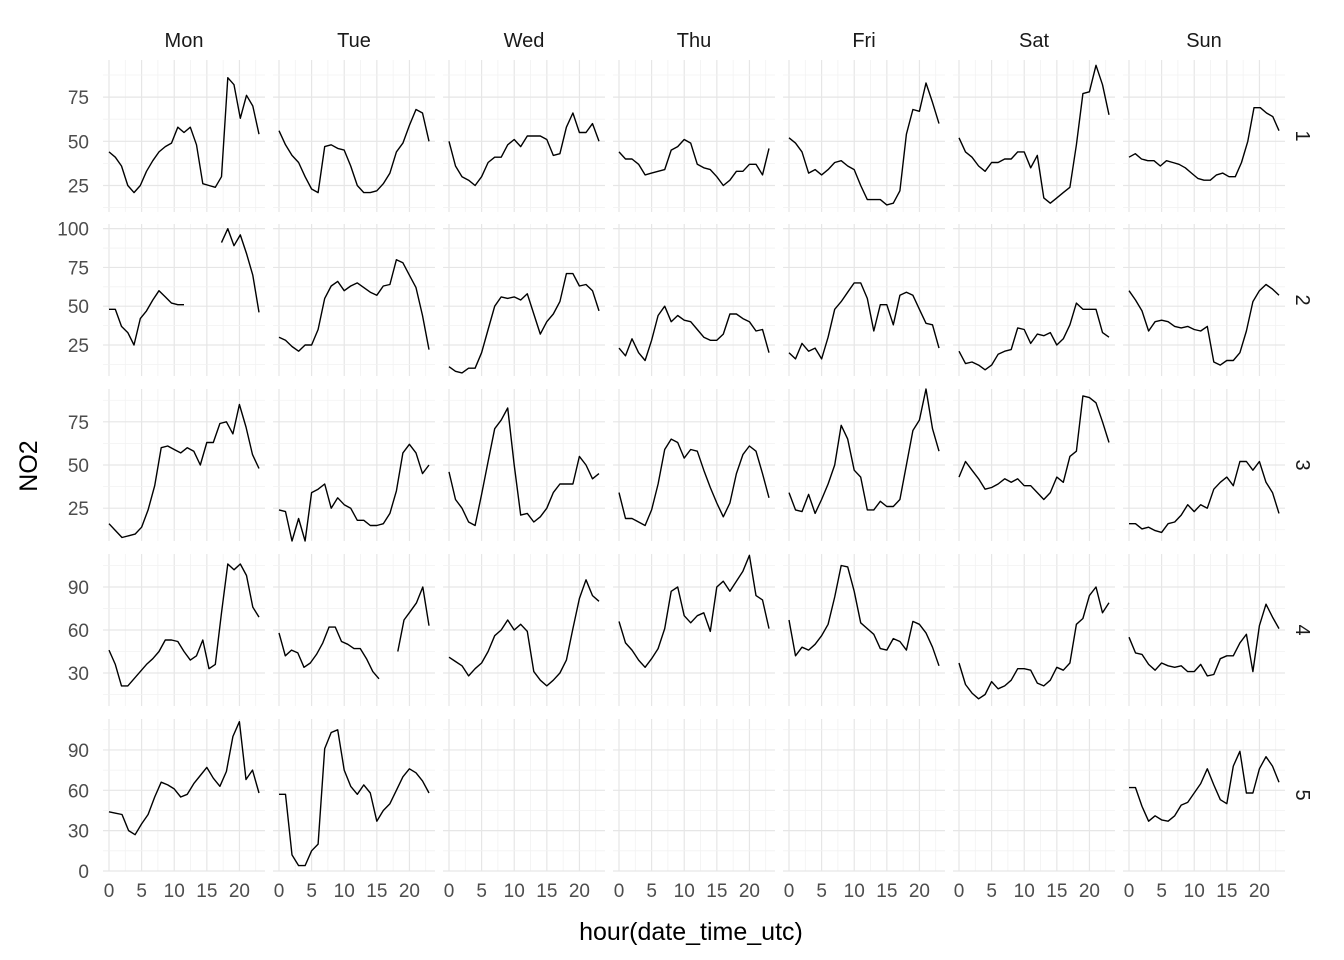 The height and width of the screenshot is (960, 1344). Describe the element at coordinates (1302, 629) in the screenshot. I see `facet-row-label: 4` at that location.